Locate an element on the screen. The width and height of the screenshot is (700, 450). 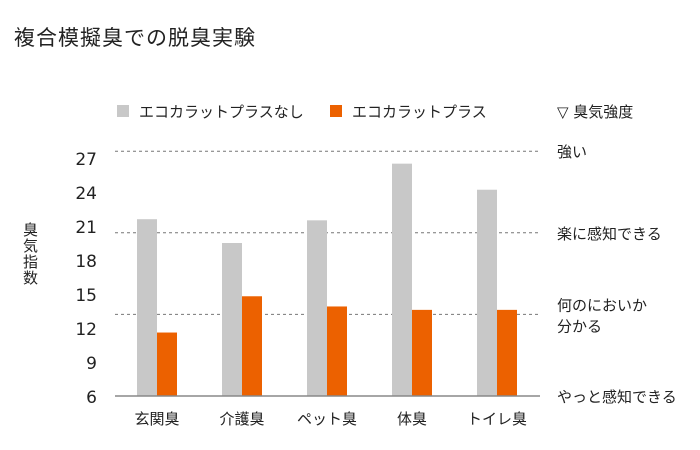
x-tick-label: 体臭 is located at coordinates (412, 419).